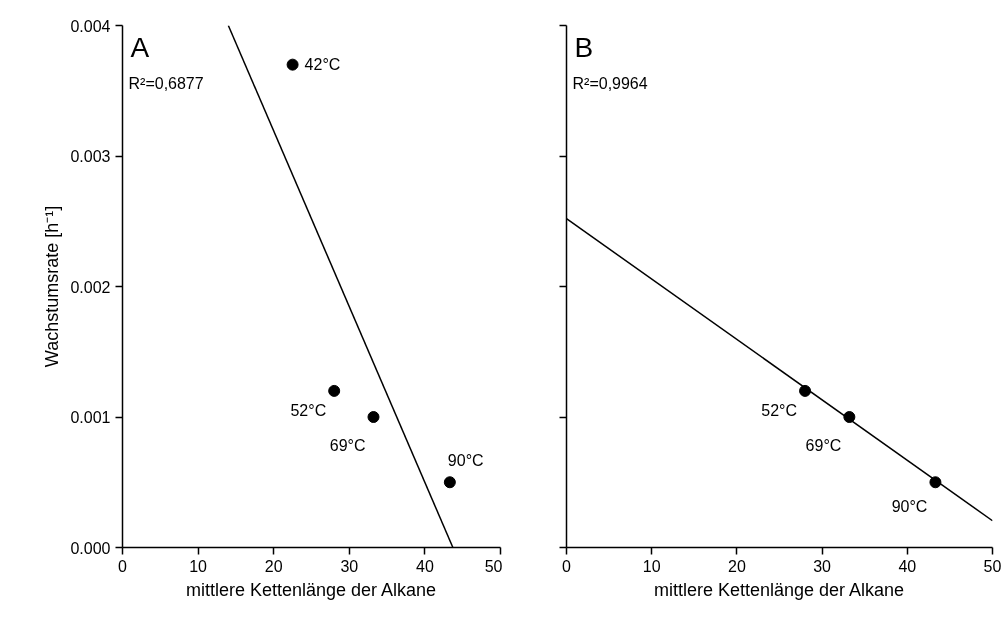 This screenshot has width=1004, height=617. Describe the element at coordinates (584, 47) in the screenshot. I see `chart-title: B` at that location.